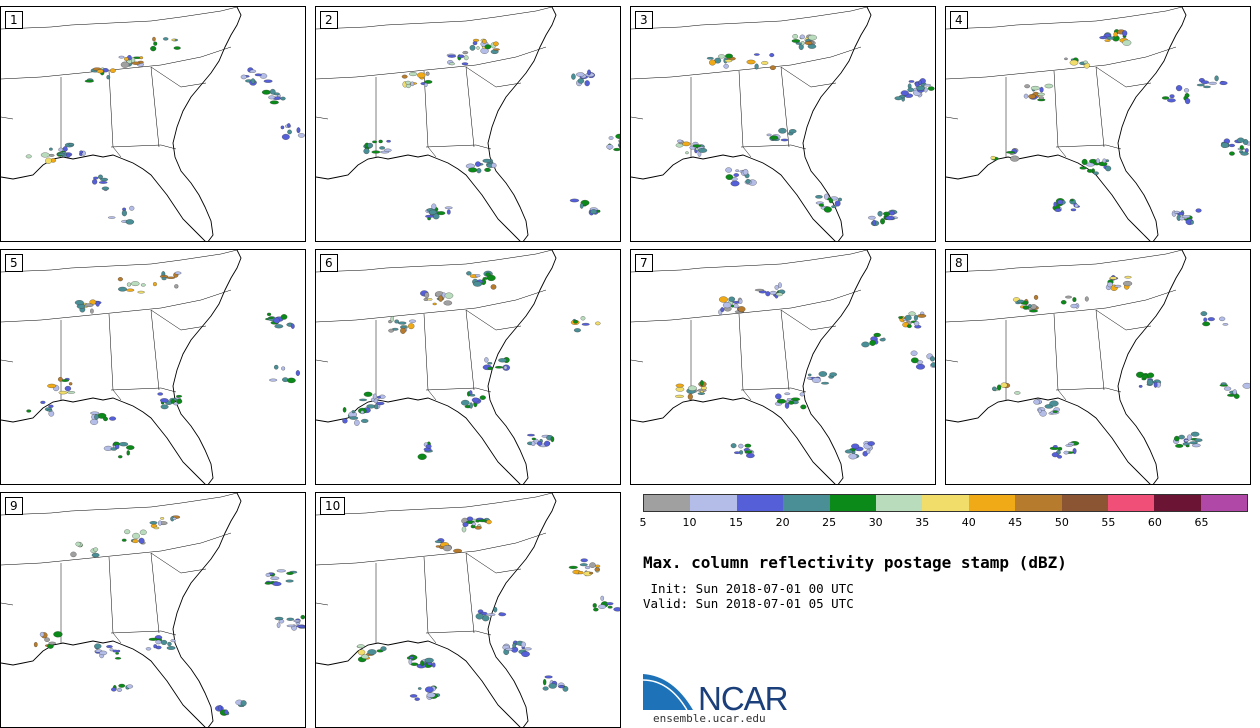 Image resolution: width=1260 pixels, height=728 pixels. I want to click on ensemble-member-panel-6: 6, so click(468, 367).